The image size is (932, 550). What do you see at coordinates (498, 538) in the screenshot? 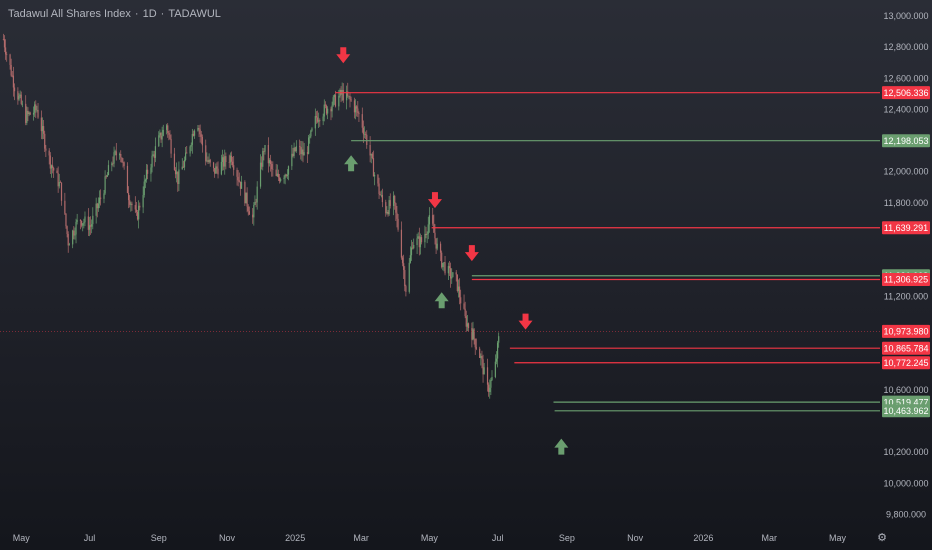
I see `x-tick-label: Jul` at bounding box center [498, 538].